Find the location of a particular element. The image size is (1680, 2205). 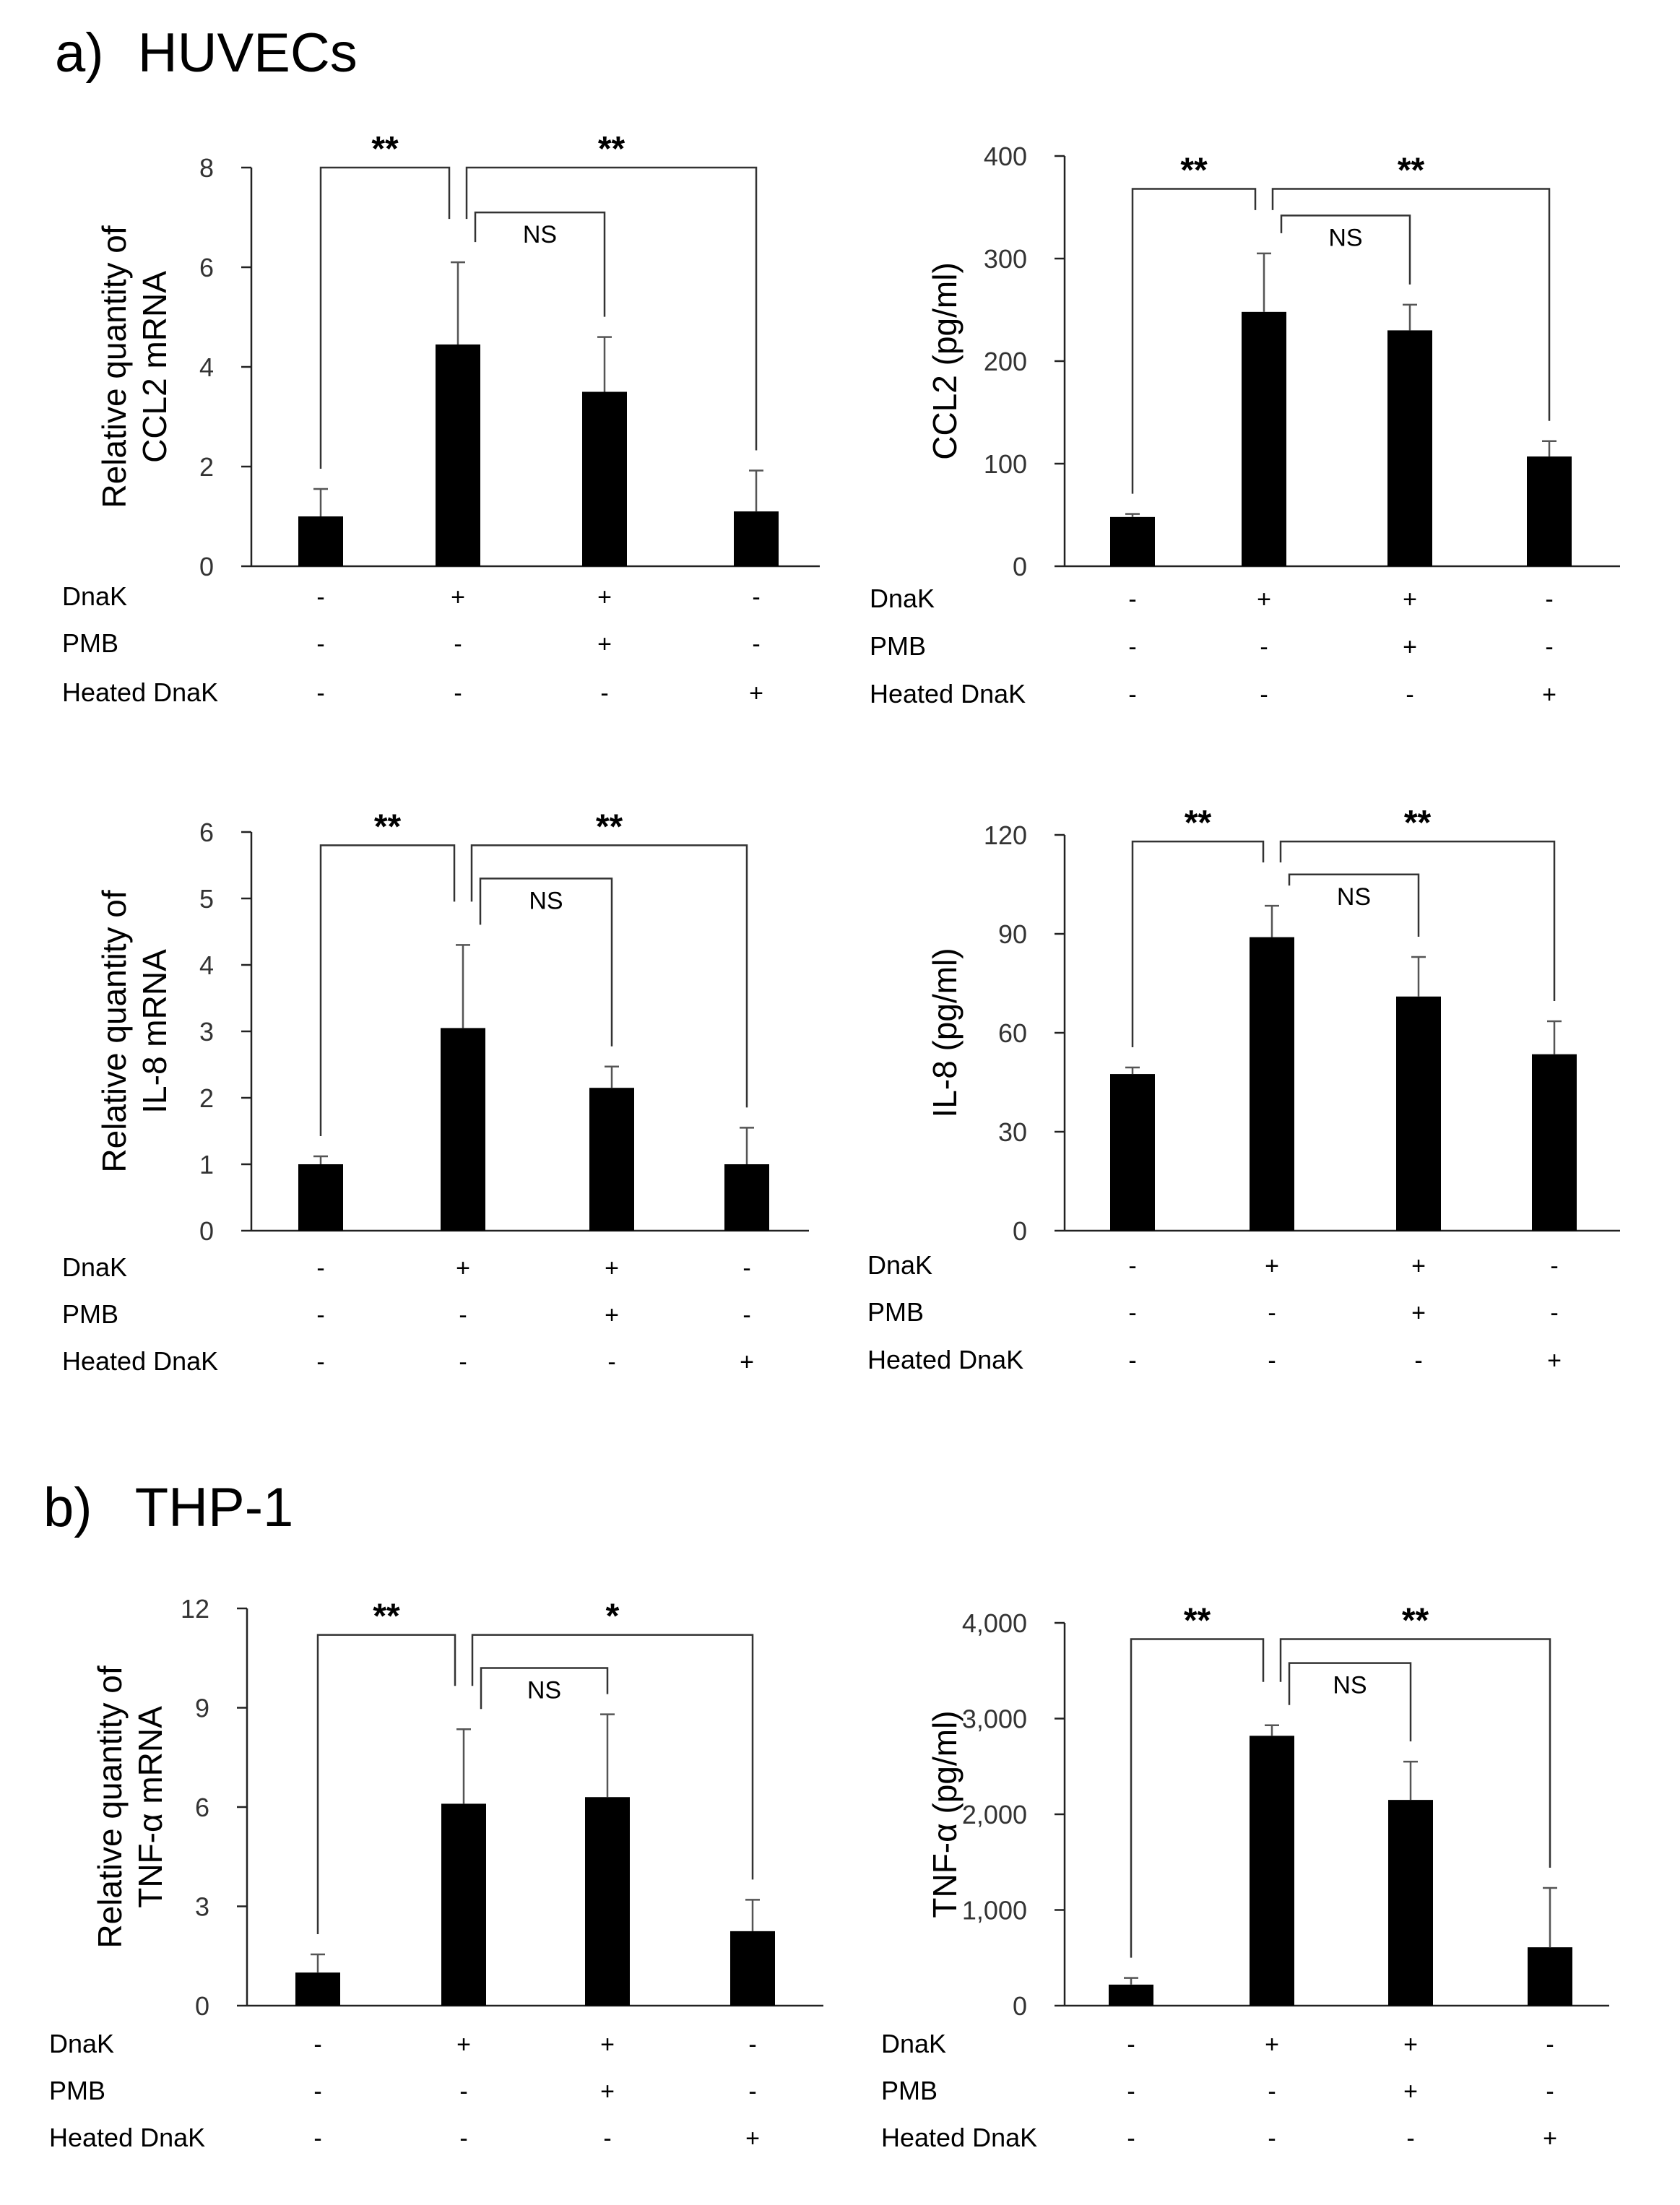

y-tick-label: 3,000 is located at coordinates (994, 1719).